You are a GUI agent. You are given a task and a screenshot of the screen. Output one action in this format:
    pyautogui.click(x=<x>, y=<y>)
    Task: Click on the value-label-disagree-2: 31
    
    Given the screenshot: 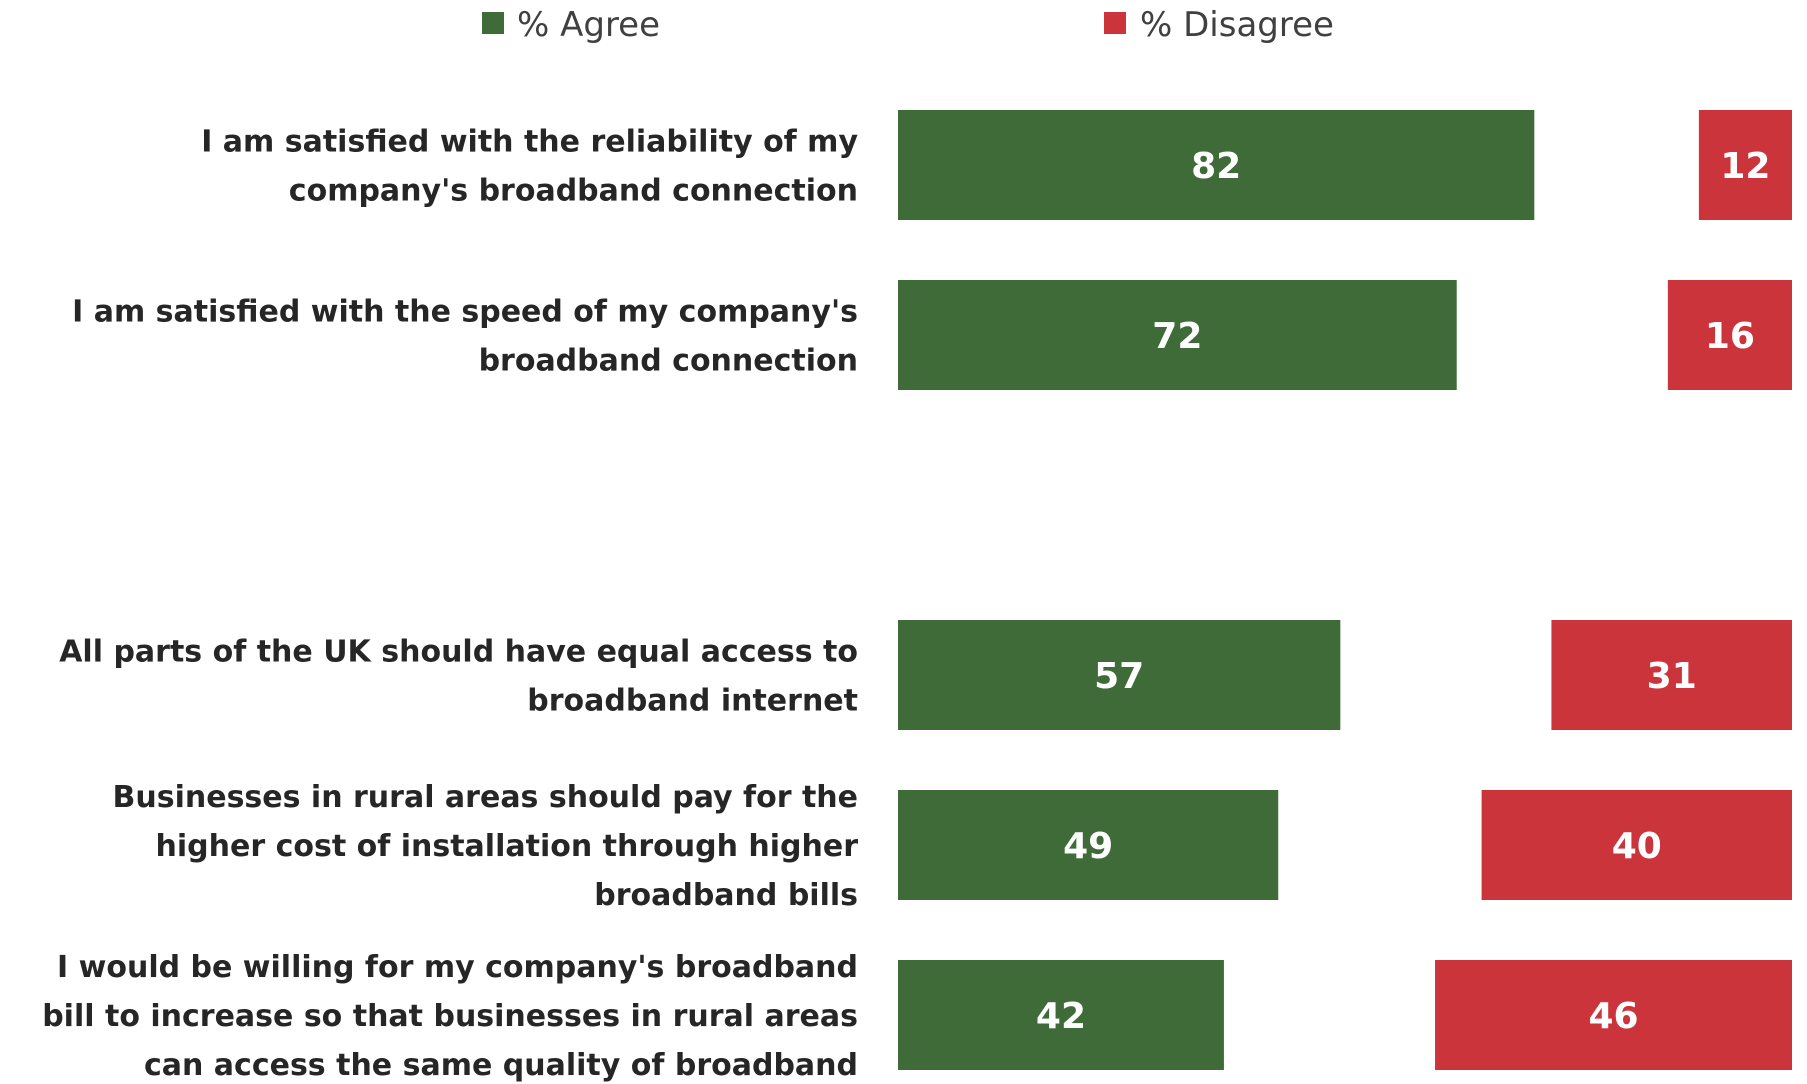 What is the action you would take?
    pyautogui.click(x=1672, y=676)
    